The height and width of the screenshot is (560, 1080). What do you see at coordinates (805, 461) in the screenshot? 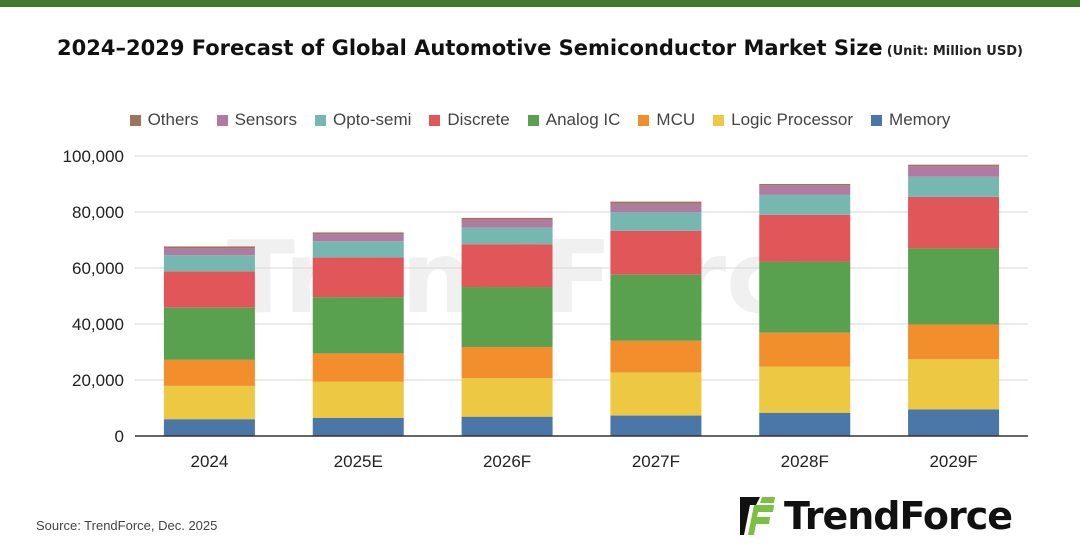
I see `x-tick-label: 2028F` at bounding box center [805, 461].